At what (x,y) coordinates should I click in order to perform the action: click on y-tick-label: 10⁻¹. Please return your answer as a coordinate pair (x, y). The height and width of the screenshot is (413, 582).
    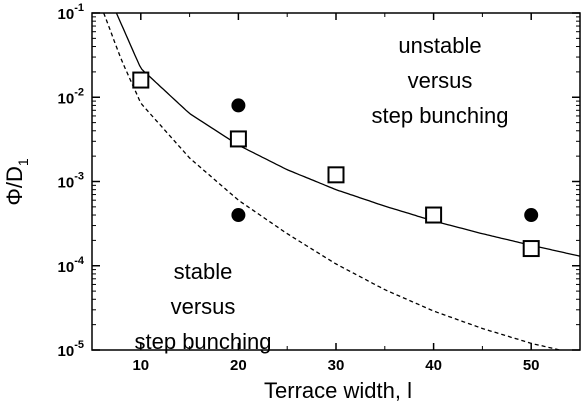
    Looking at the image, I should click on (71, 12).